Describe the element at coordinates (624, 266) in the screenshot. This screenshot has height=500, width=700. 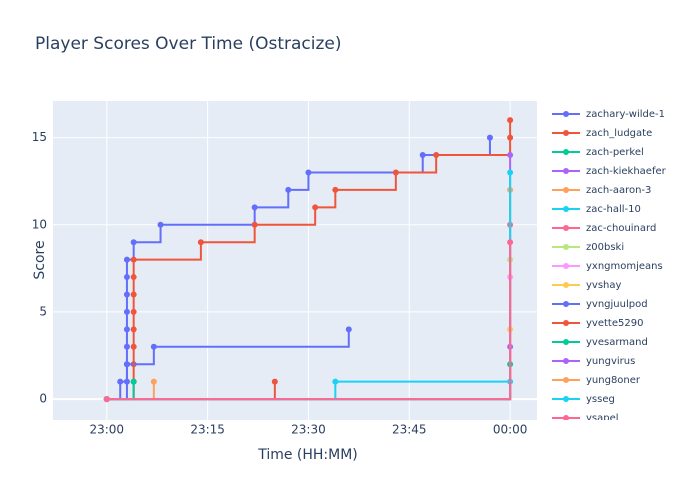
I see `legend-label: yxngmomjeans` at that location.